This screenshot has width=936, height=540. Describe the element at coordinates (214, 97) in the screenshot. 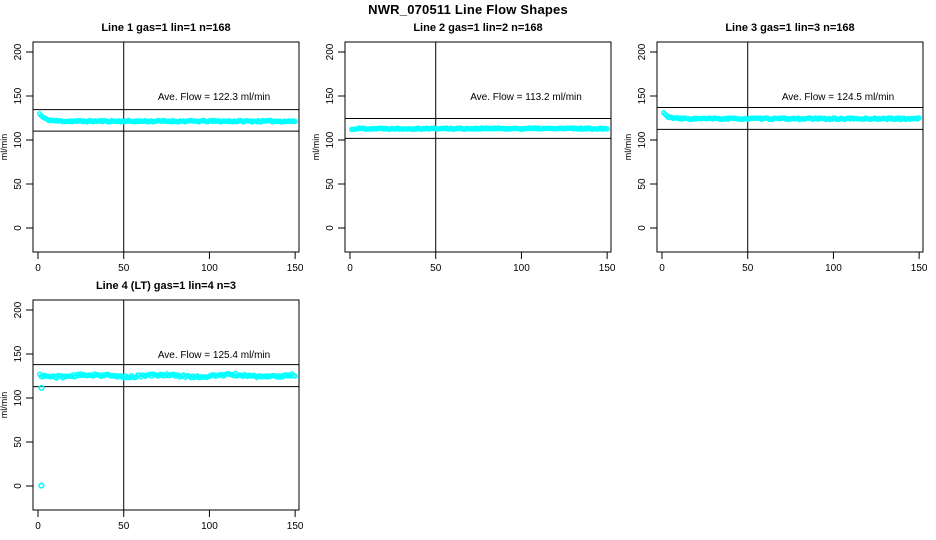

I see `ave-flow-annotation: Ave. Flow = 122.3 ml/min` at that location.